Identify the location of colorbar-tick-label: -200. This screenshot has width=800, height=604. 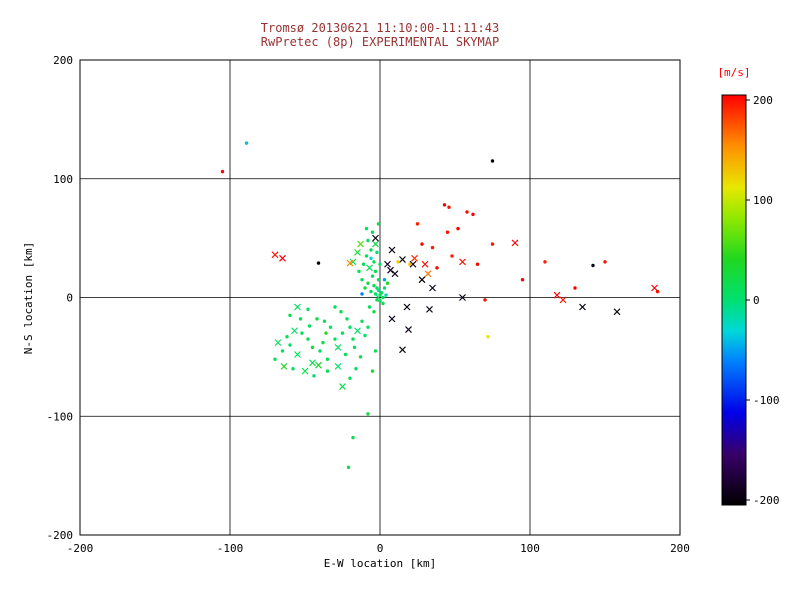
(766, 500).